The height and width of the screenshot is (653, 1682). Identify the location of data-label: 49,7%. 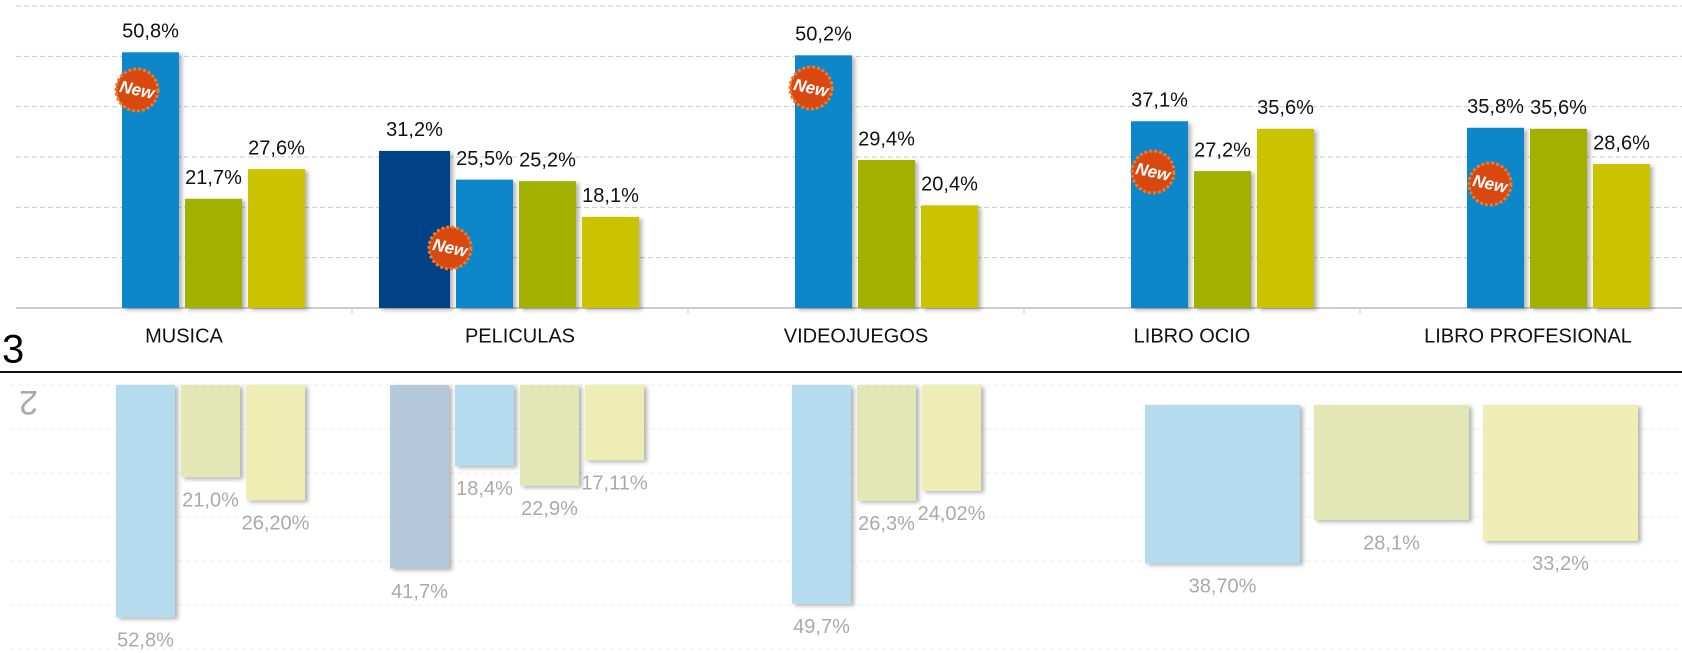
(821, 627).